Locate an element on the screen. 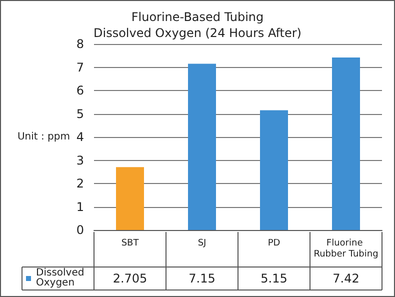 This screenshot has height=297, width=395. y-tick-label: 7 is located at coordinates (80, 67).